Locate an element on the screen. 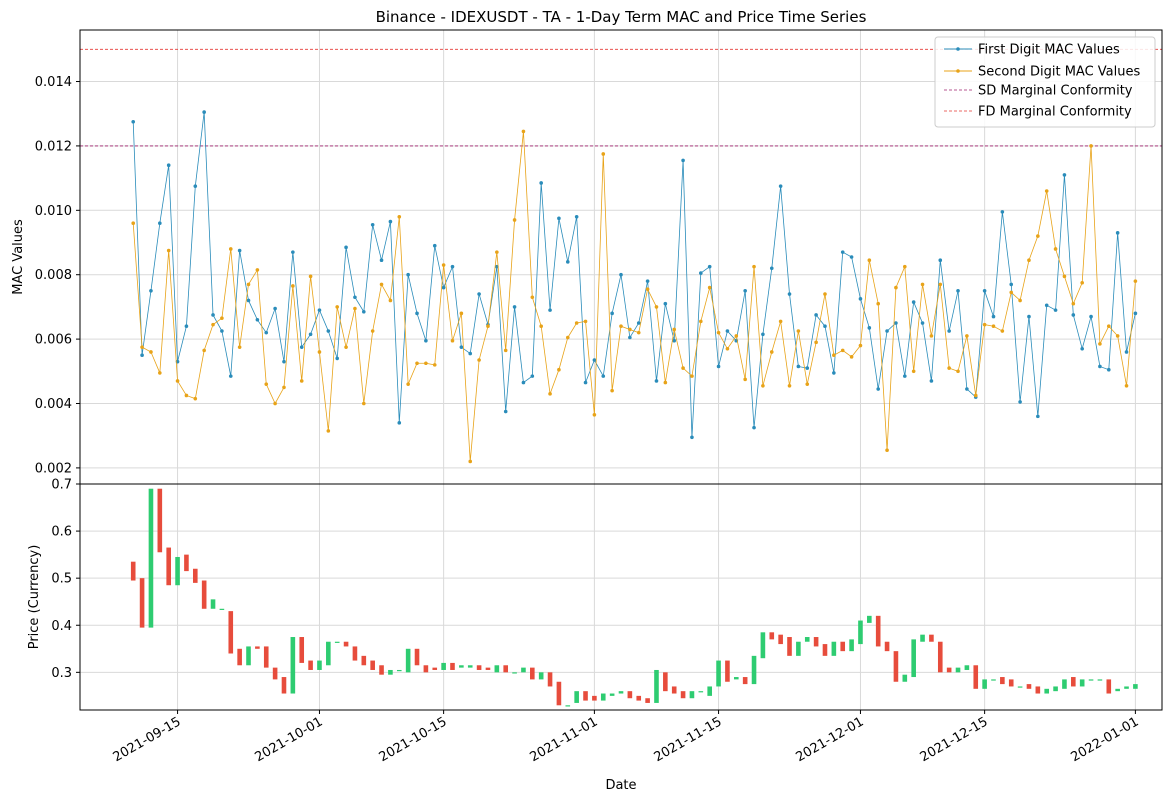 The image size is (1174, 802). mac-y-tick-label: 0.006 is located at coordinates (53, 340).